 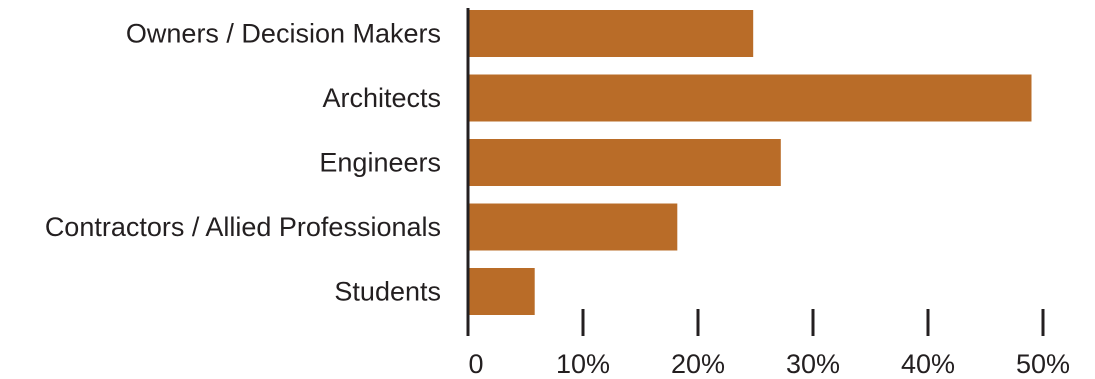 What do you see at coordinates (928, 364) in the screenshot?
I see `x-tick-label-4: 40%` at bounding box center [928, 364].